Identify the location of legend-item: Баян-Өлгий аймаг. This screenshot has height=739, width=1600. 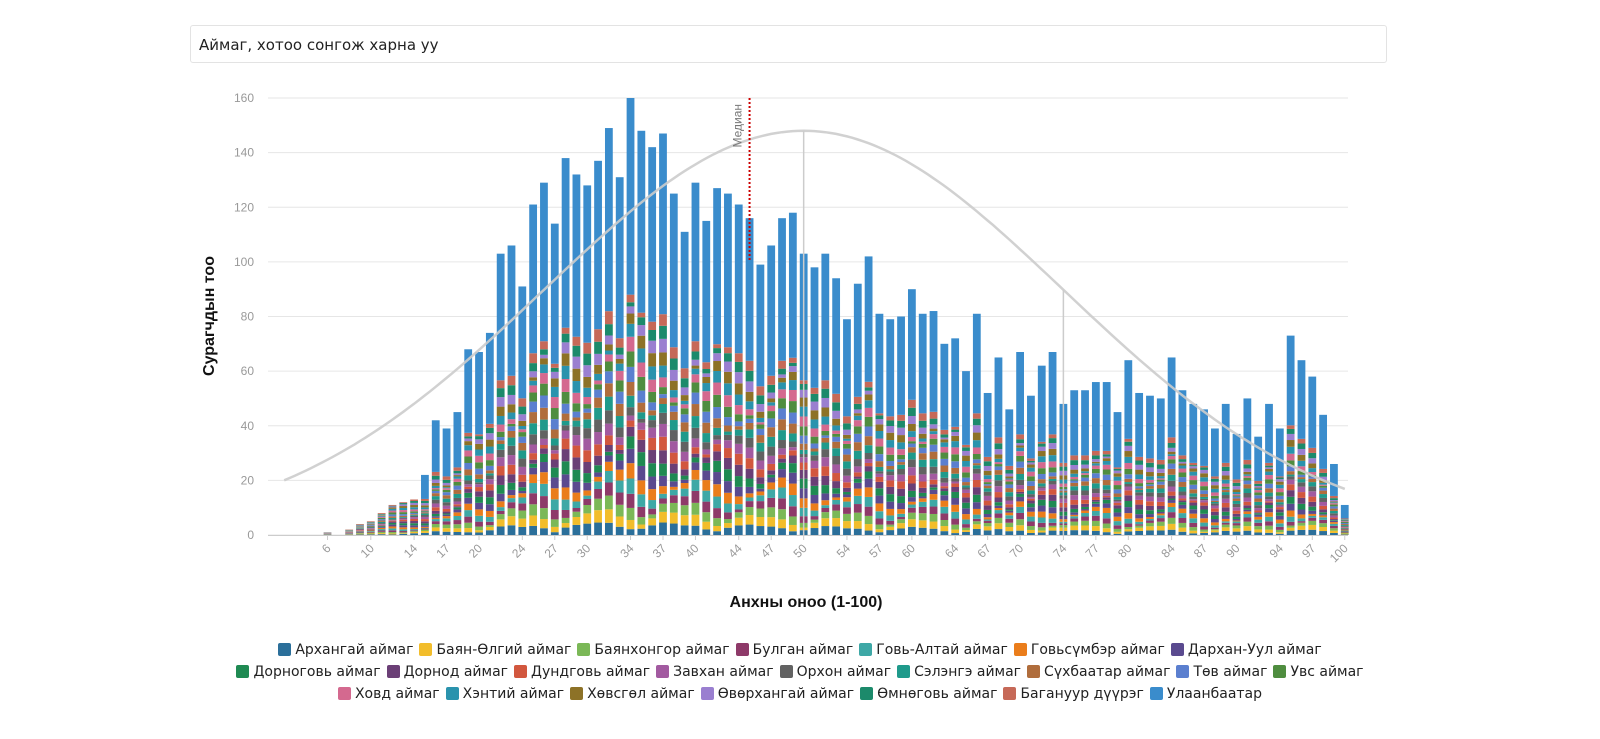
(495, 650).